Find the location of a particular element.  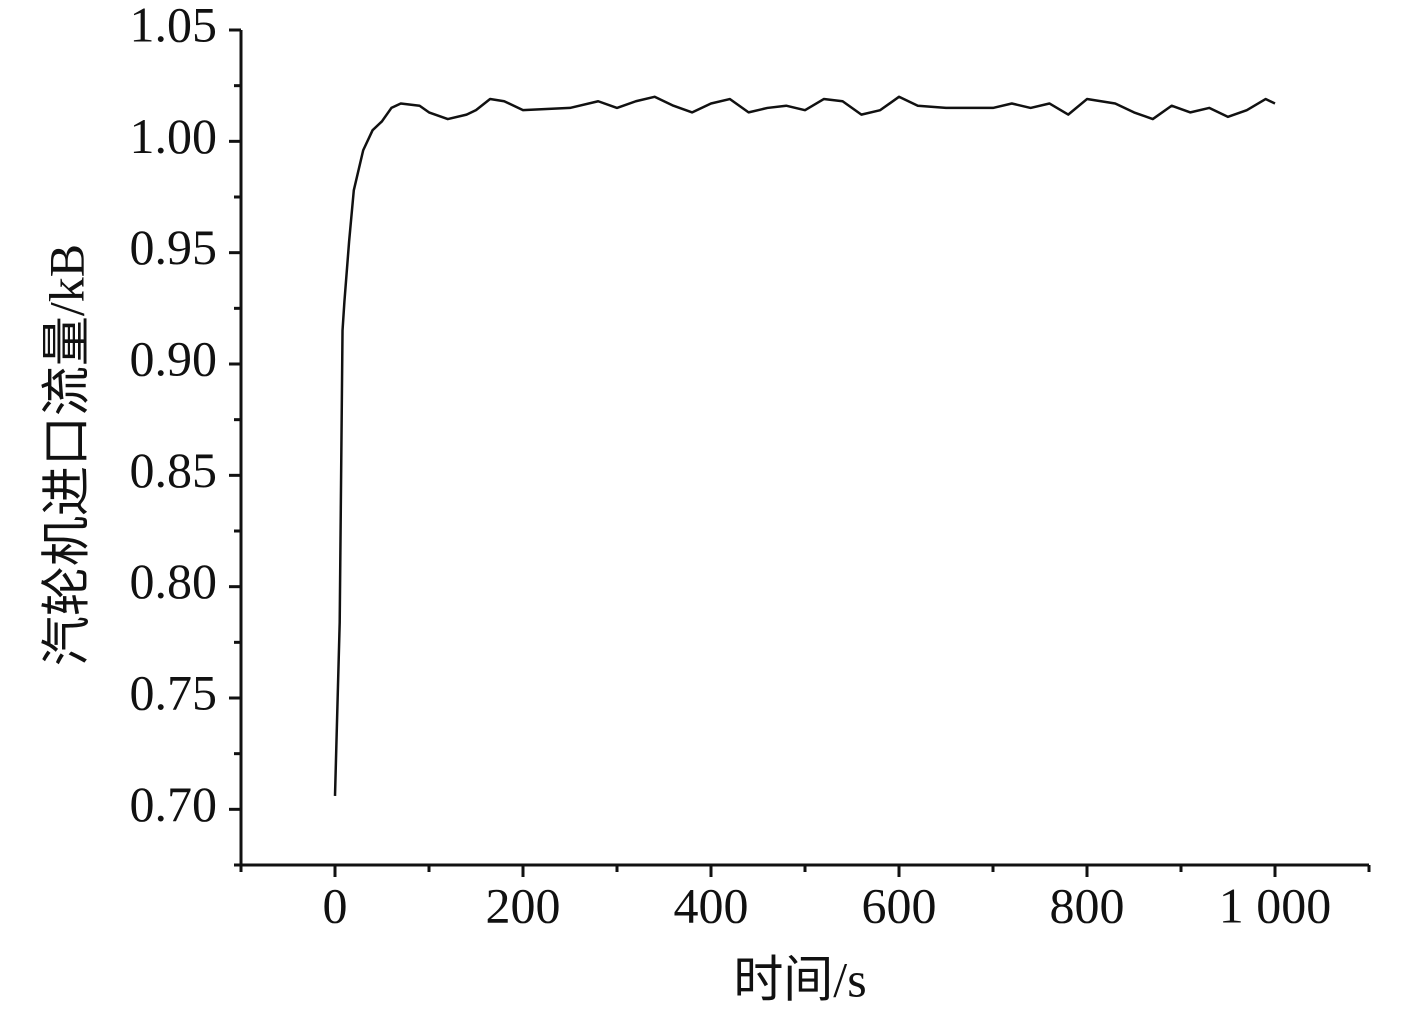

x-tick-label: 800 is located at coordinates (1087, 905).